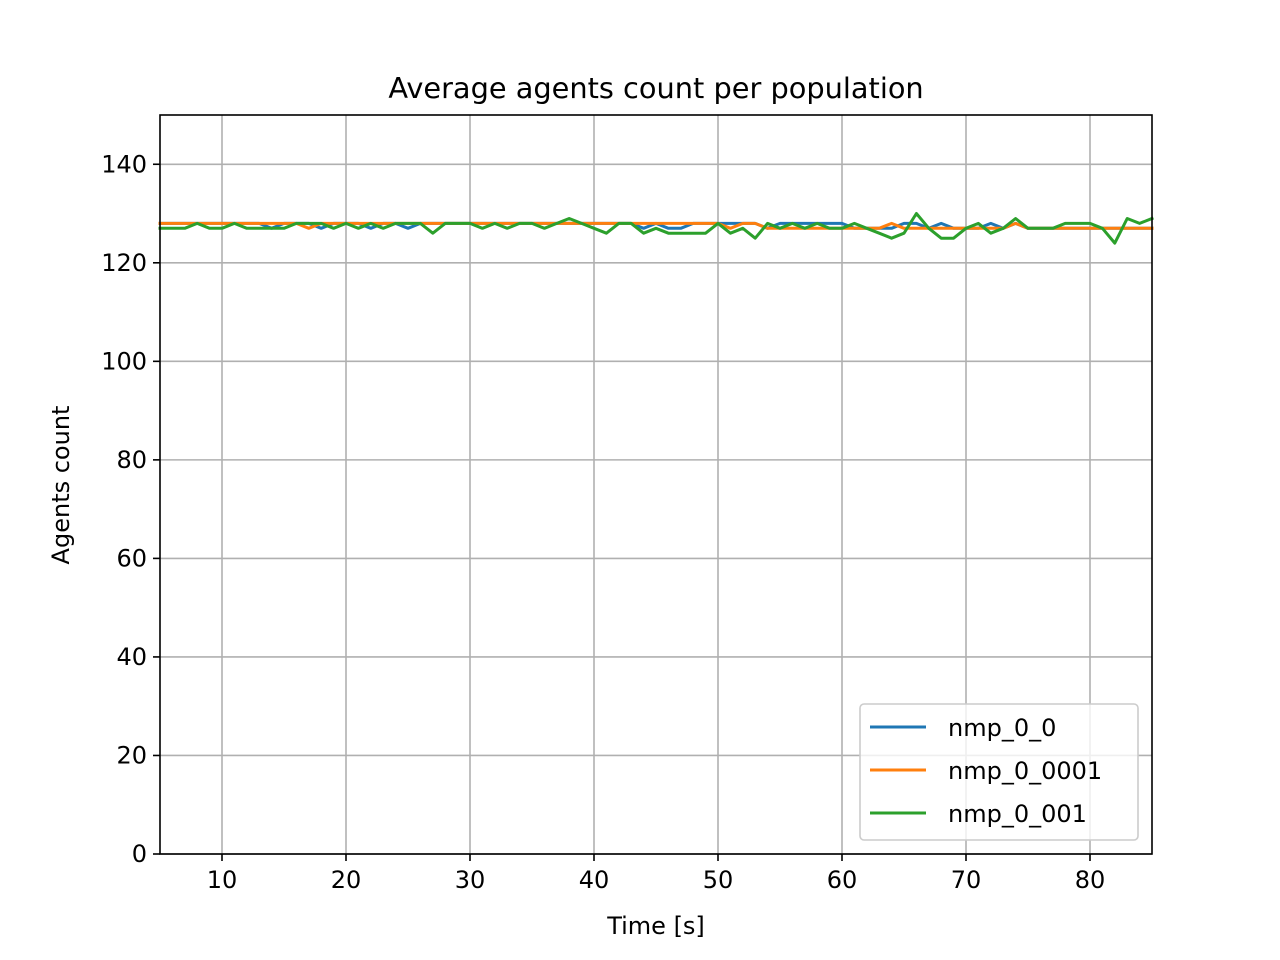 The height and width of the screenshot is (960, 1280). I want to click on y-tick-label: 140, so click(124, 164).